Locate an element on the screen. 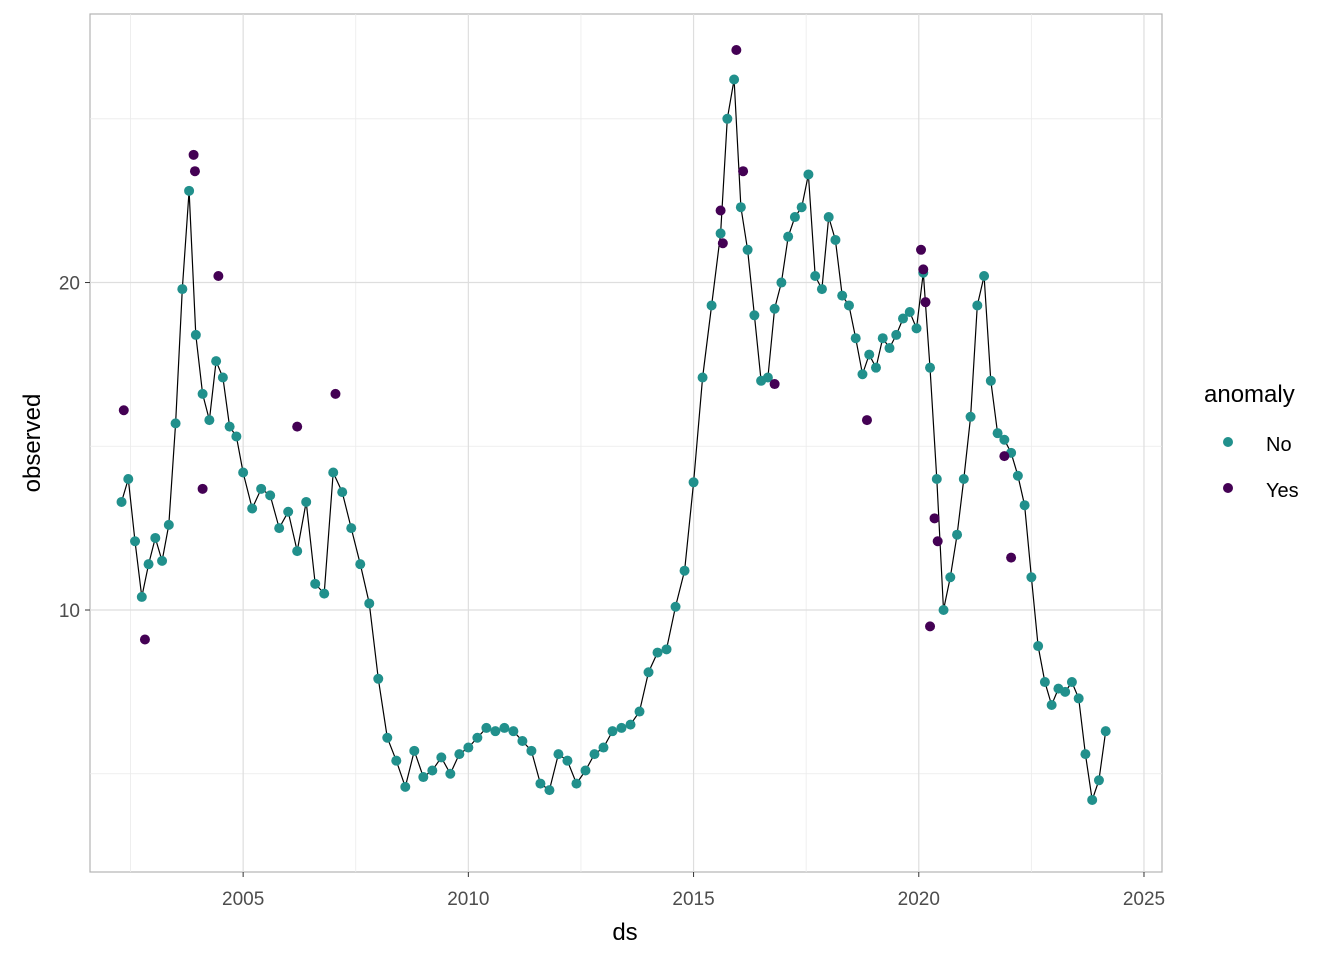  x-axis-title: ds is located at coordinates (624, 932).